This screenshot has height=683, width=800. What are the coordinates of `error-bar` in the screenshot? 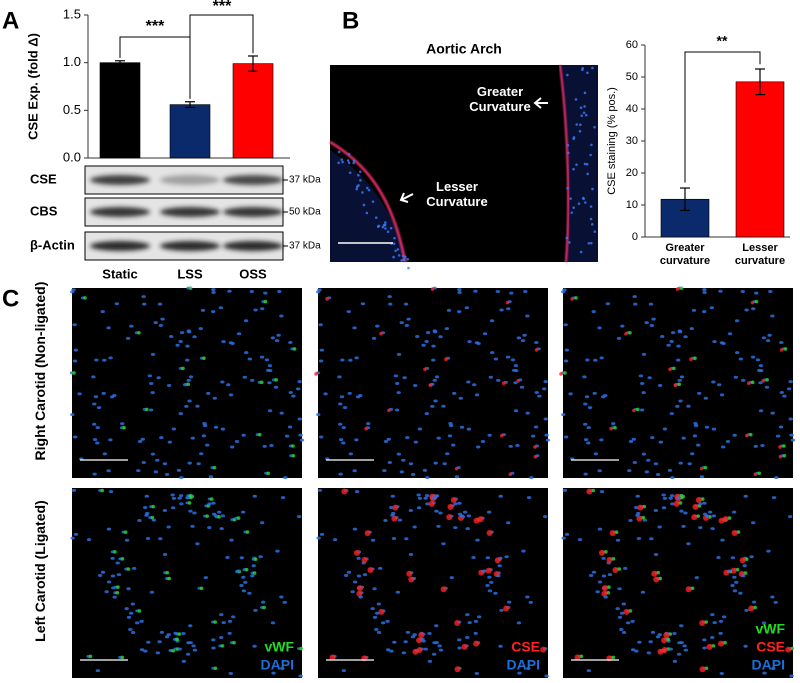 It's located at (190, 105).